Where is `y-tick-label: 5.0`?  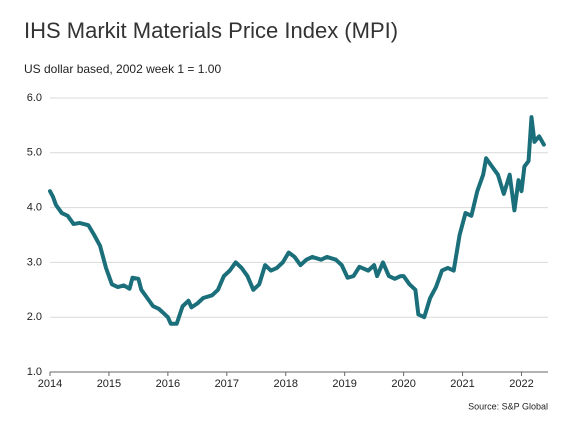 y-tick-label: 5.0 is located at coordinates (34, 153).